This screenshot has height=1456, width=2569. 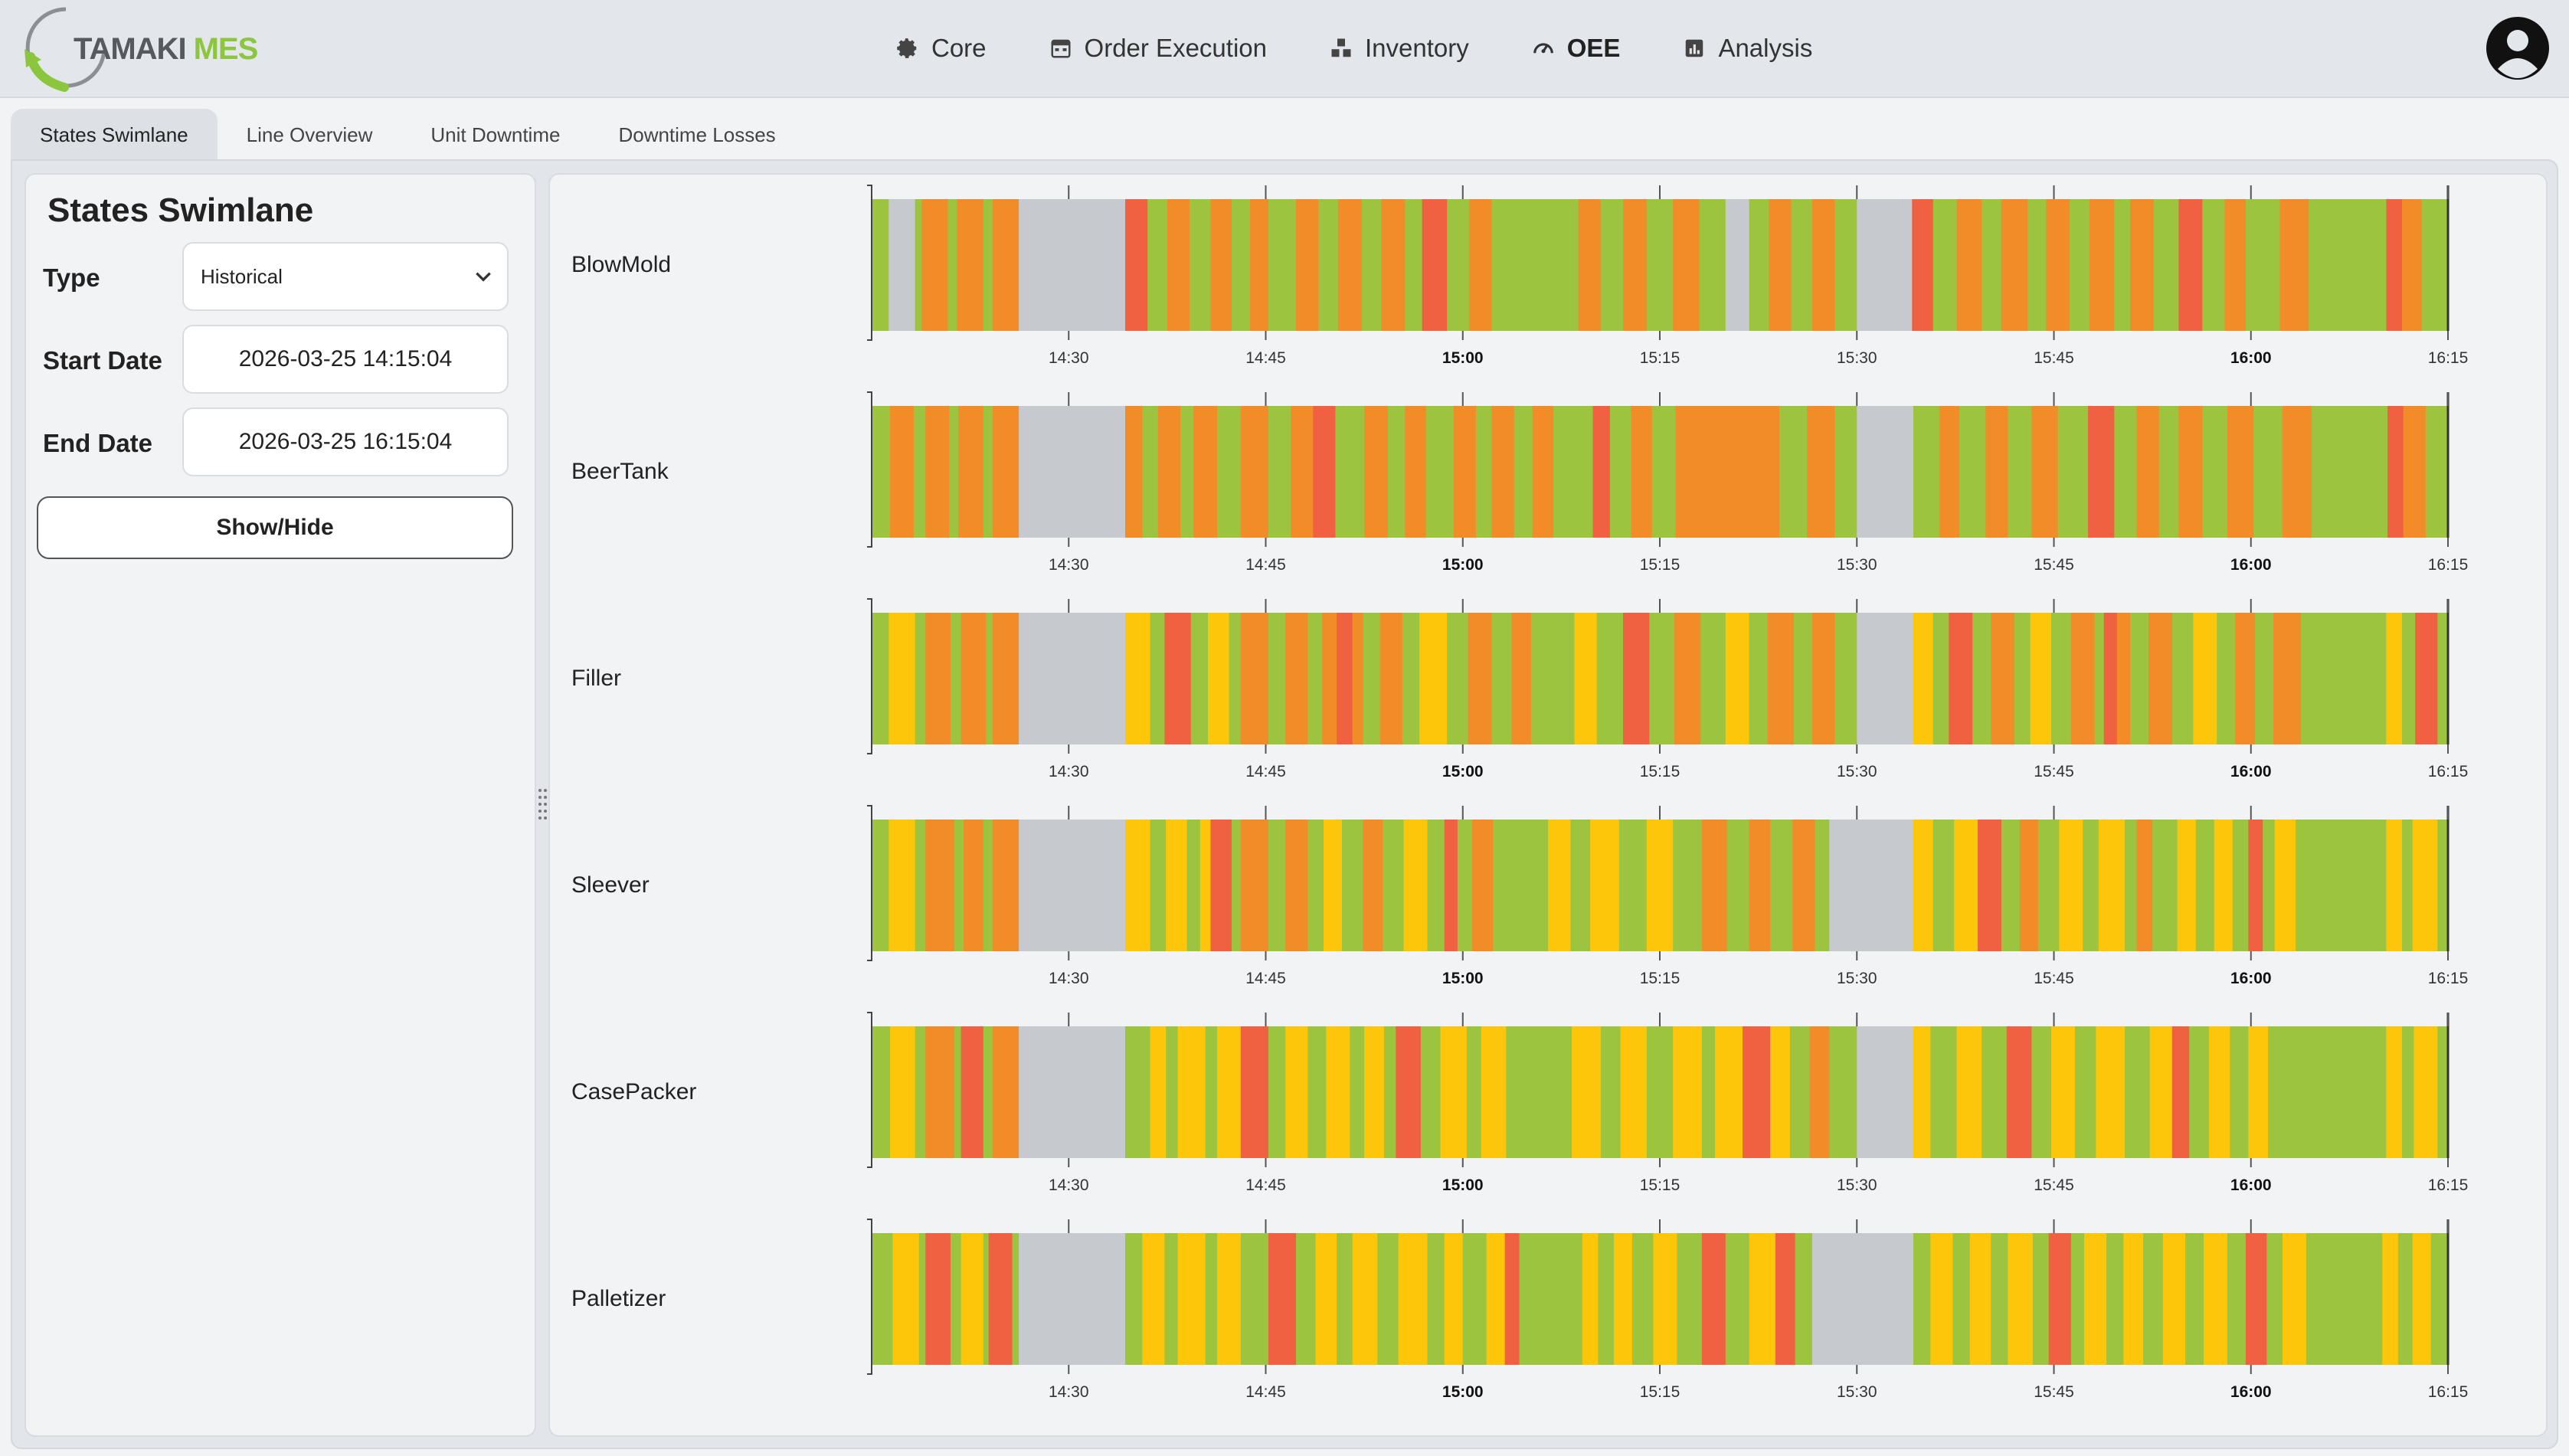 I want to click on tab-states-swimlane: States Swimlane, so click(x=114, y=135).